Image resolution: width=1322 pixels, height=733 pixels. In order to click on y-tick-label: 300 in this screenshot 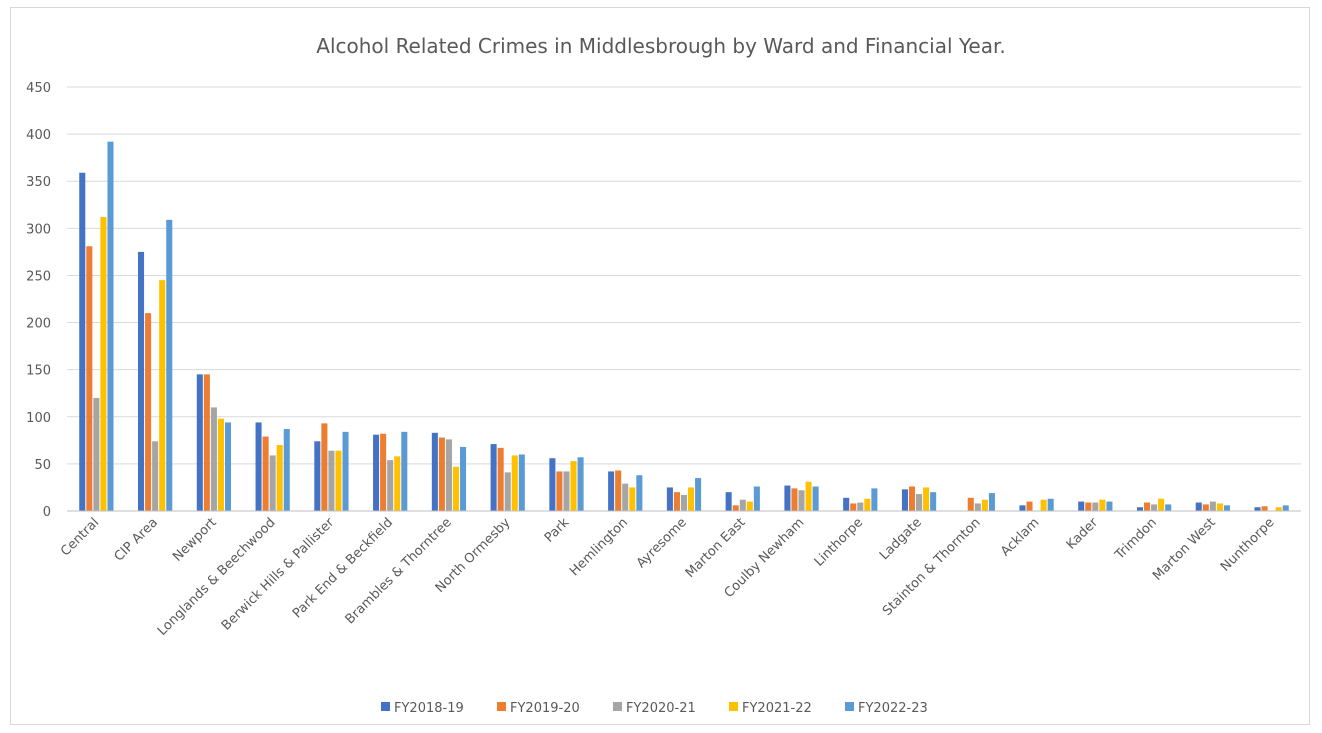, I will do `click(38, 229)`.